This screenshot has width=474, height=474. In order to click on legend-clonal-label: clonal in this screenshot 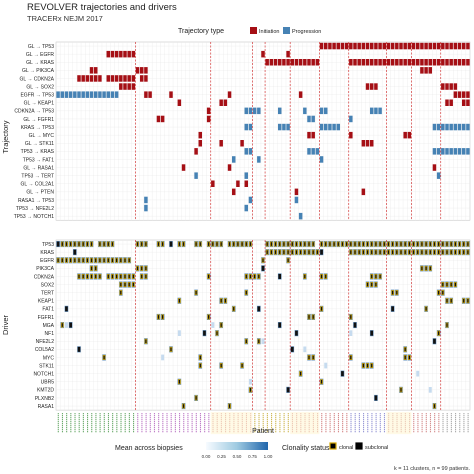, I will do `click(346, 448)`.